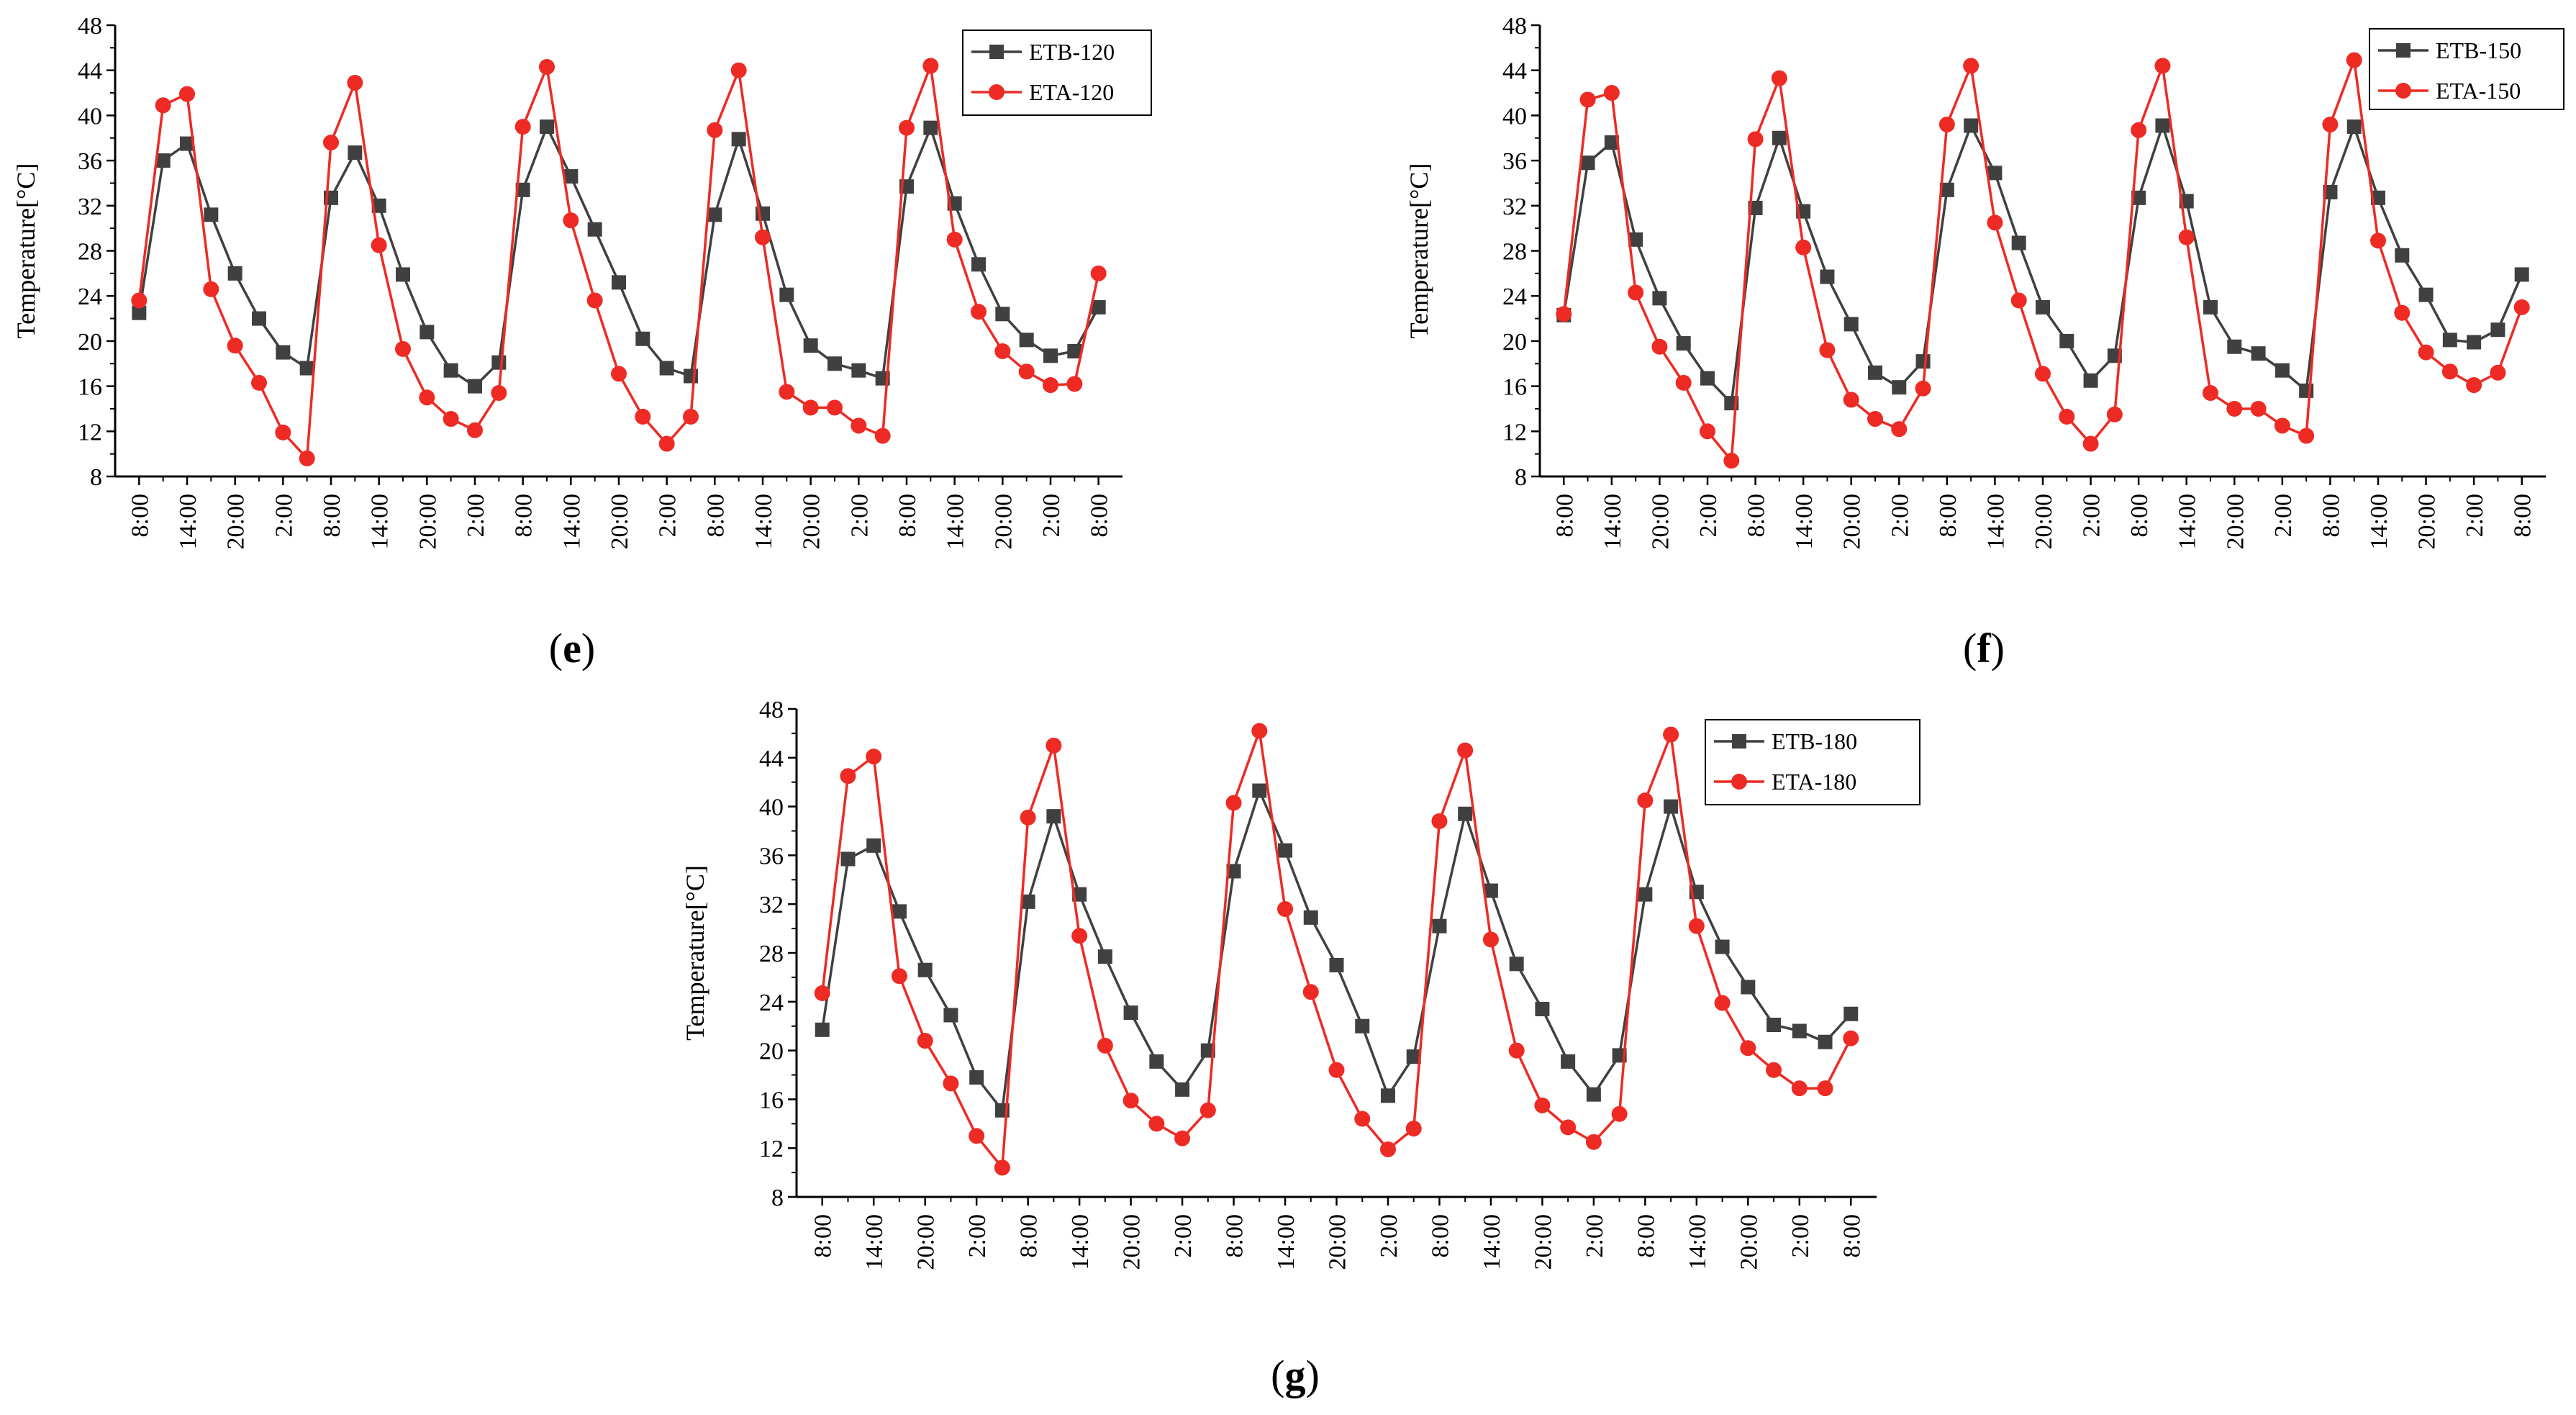  Describe the element at coordinates (1072, 52) in the screenshot. I see `legend-entry: ETB-120` at that location.